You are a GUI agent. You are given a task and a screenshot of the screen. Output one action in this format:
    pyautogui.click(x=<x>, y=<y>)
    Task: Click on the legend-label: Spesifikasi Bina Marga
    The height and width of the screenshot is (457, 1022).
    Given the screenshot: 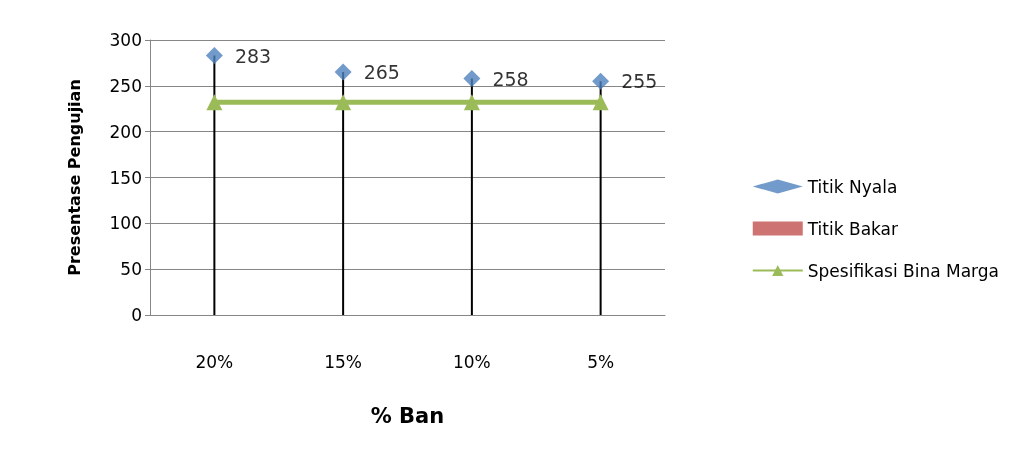 What is the action you would take?
    pyautogui.click(x=903, y=270)
    